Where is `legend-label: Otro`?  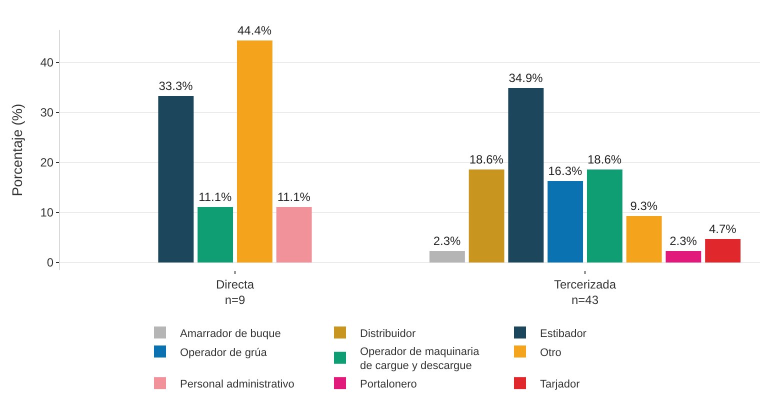
legend-label: Otro is located at coordinates (551, 352).